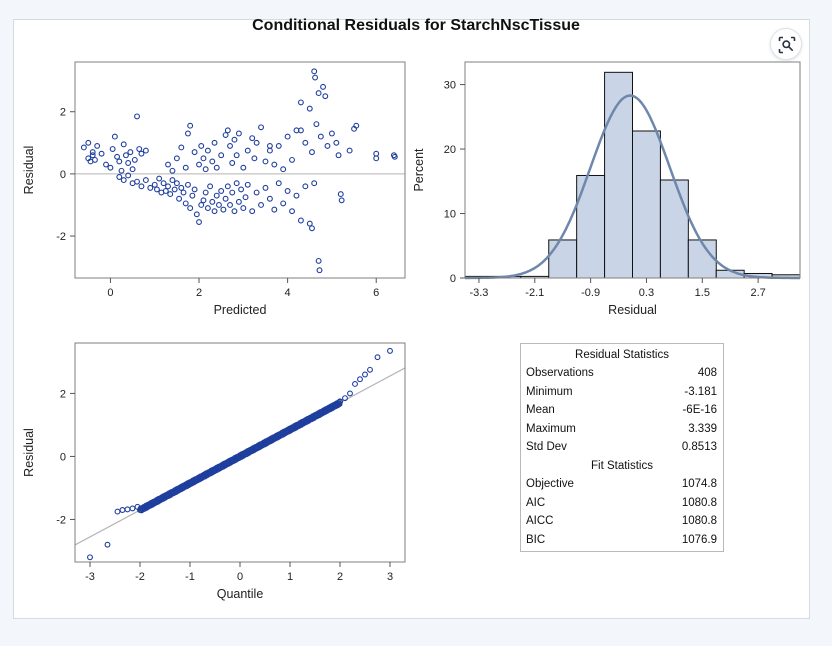 The width and height of the screenshot is (832, 646). What do you see at coordinates (590, 293) in the screenshot?
I see `hist-x-tick-label: -0.9` at bounding box center [590, 293].